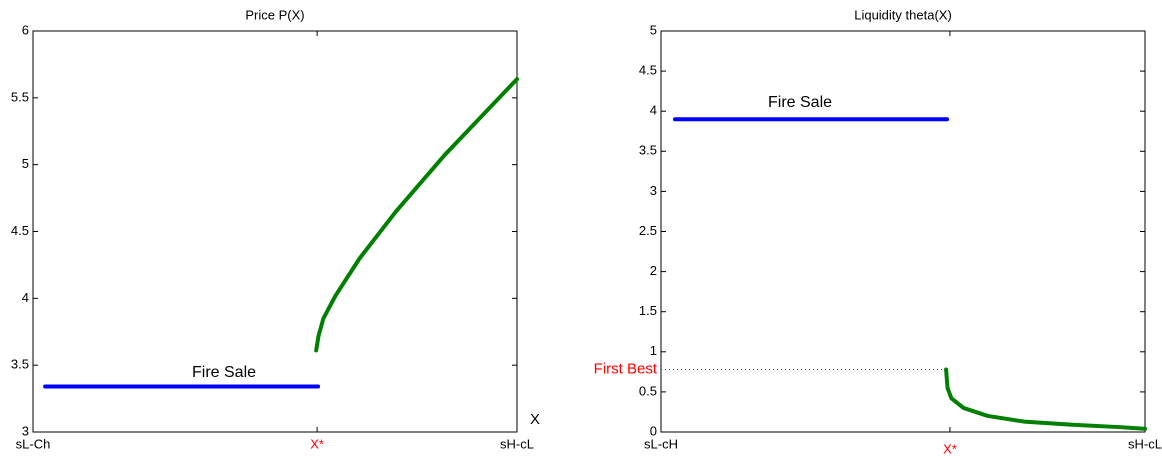 The width and height of the screenshot is (1162, 460). Describe the element at coordinates (653, 350) in the screenshot. I see `y-tick-label: 1` at that location.